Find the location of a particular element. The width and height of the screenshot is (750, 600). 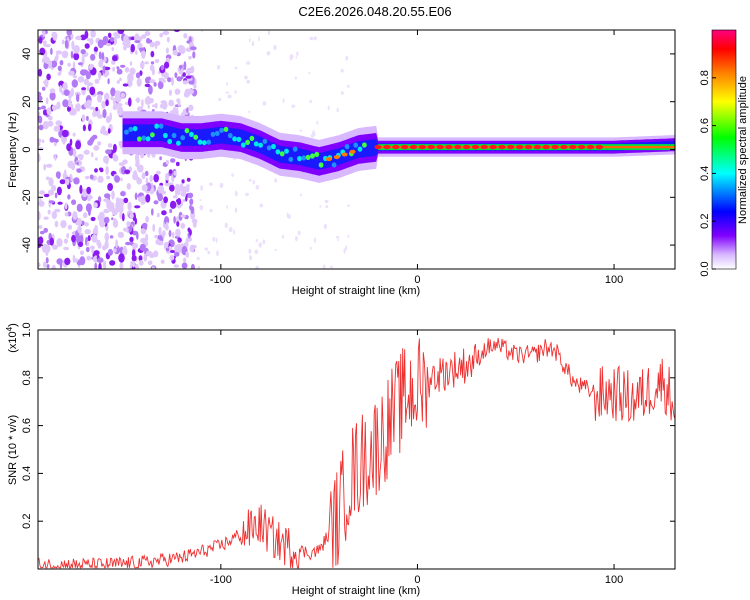

colorbar-label: Normalized spectral amplitude is located at coordinates (743, 150).